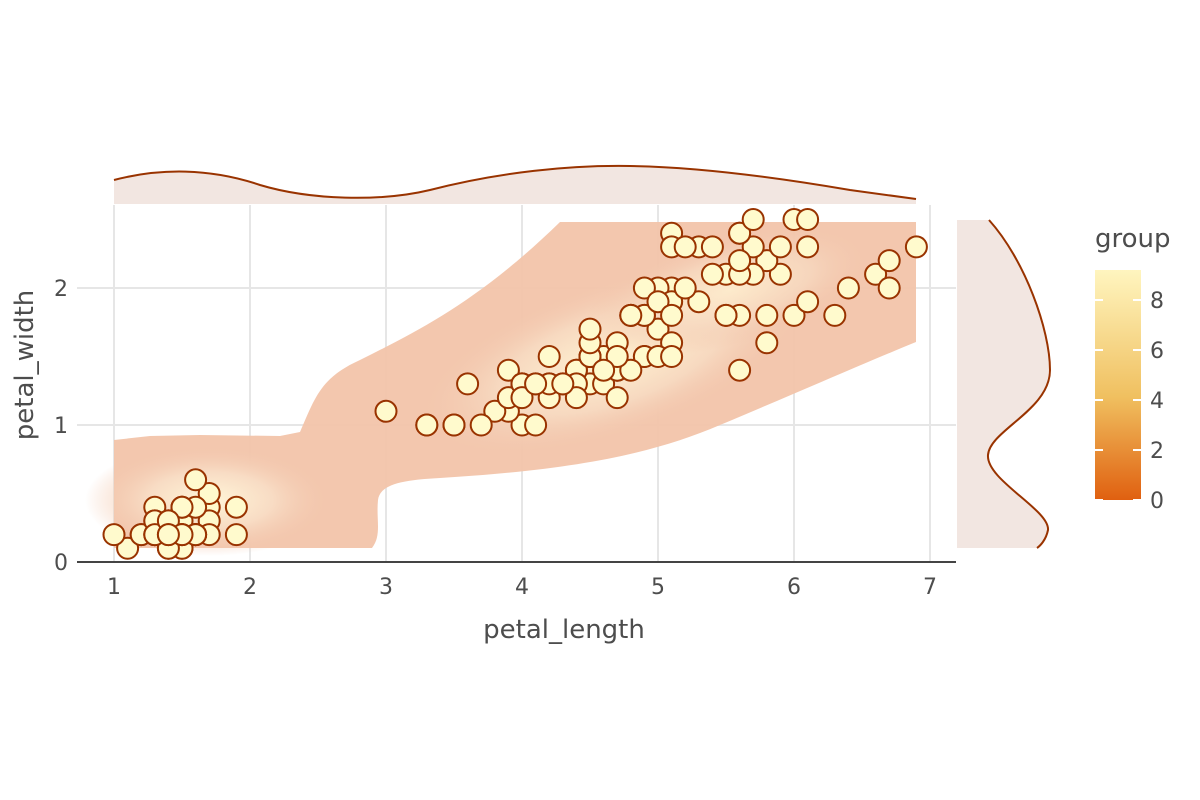  Describe the element at coordinates (1157, 501) in the screenshot. I see `legend-tick-label: 0` at that location.